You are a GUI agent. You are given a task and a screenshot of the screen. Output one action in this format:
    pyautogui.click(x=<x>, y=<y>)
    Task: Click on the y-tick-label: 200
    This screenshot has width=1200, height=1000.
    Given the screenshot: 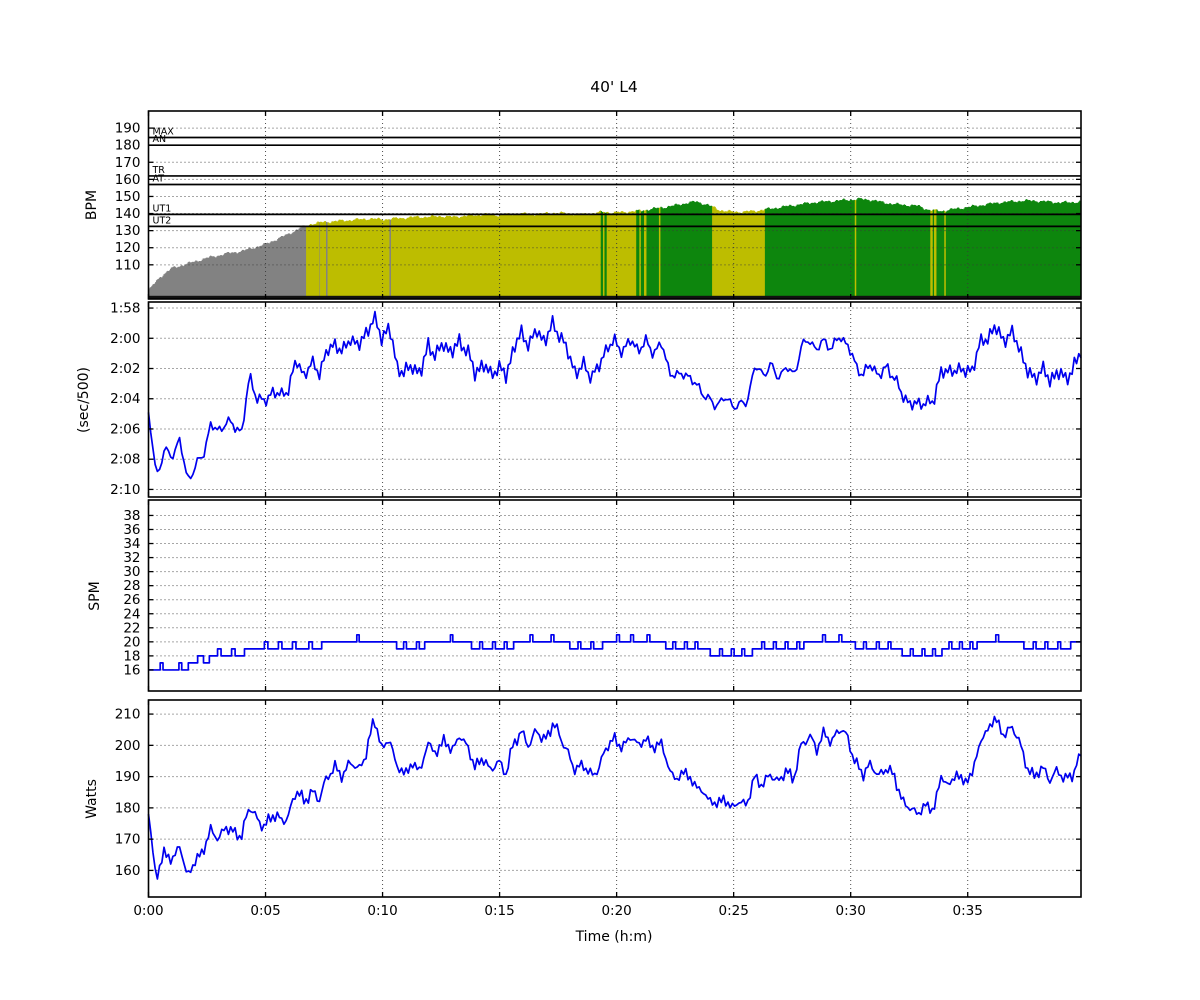 What is the action you would take?
    pyautogui.click(x=128, y=746)
    